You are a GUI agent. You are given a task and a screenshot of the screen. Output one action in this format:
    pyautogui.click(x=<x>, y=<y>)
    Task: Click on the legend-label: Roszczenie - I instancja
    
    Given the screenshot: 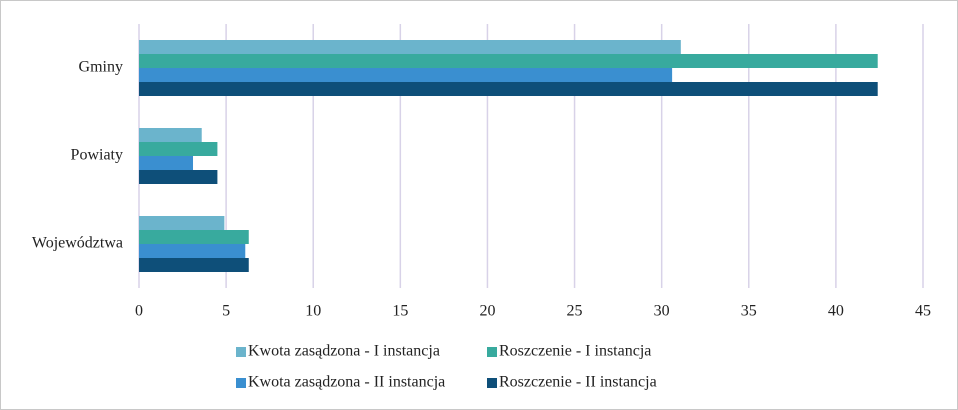 What is the action you would take?
    pyautogui.click(x=575, y=351)
    